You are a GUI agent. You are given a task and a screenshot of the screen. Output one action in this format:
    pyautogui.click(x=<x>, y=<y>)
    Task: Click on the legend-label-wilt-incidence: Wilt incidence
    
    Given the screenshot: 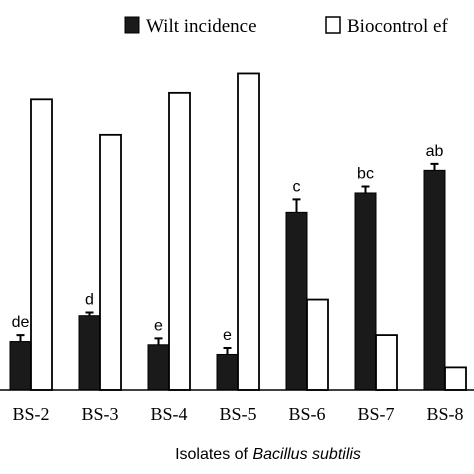 What is the action you would take?
    pyautogui.click(x=201, y=26)
    